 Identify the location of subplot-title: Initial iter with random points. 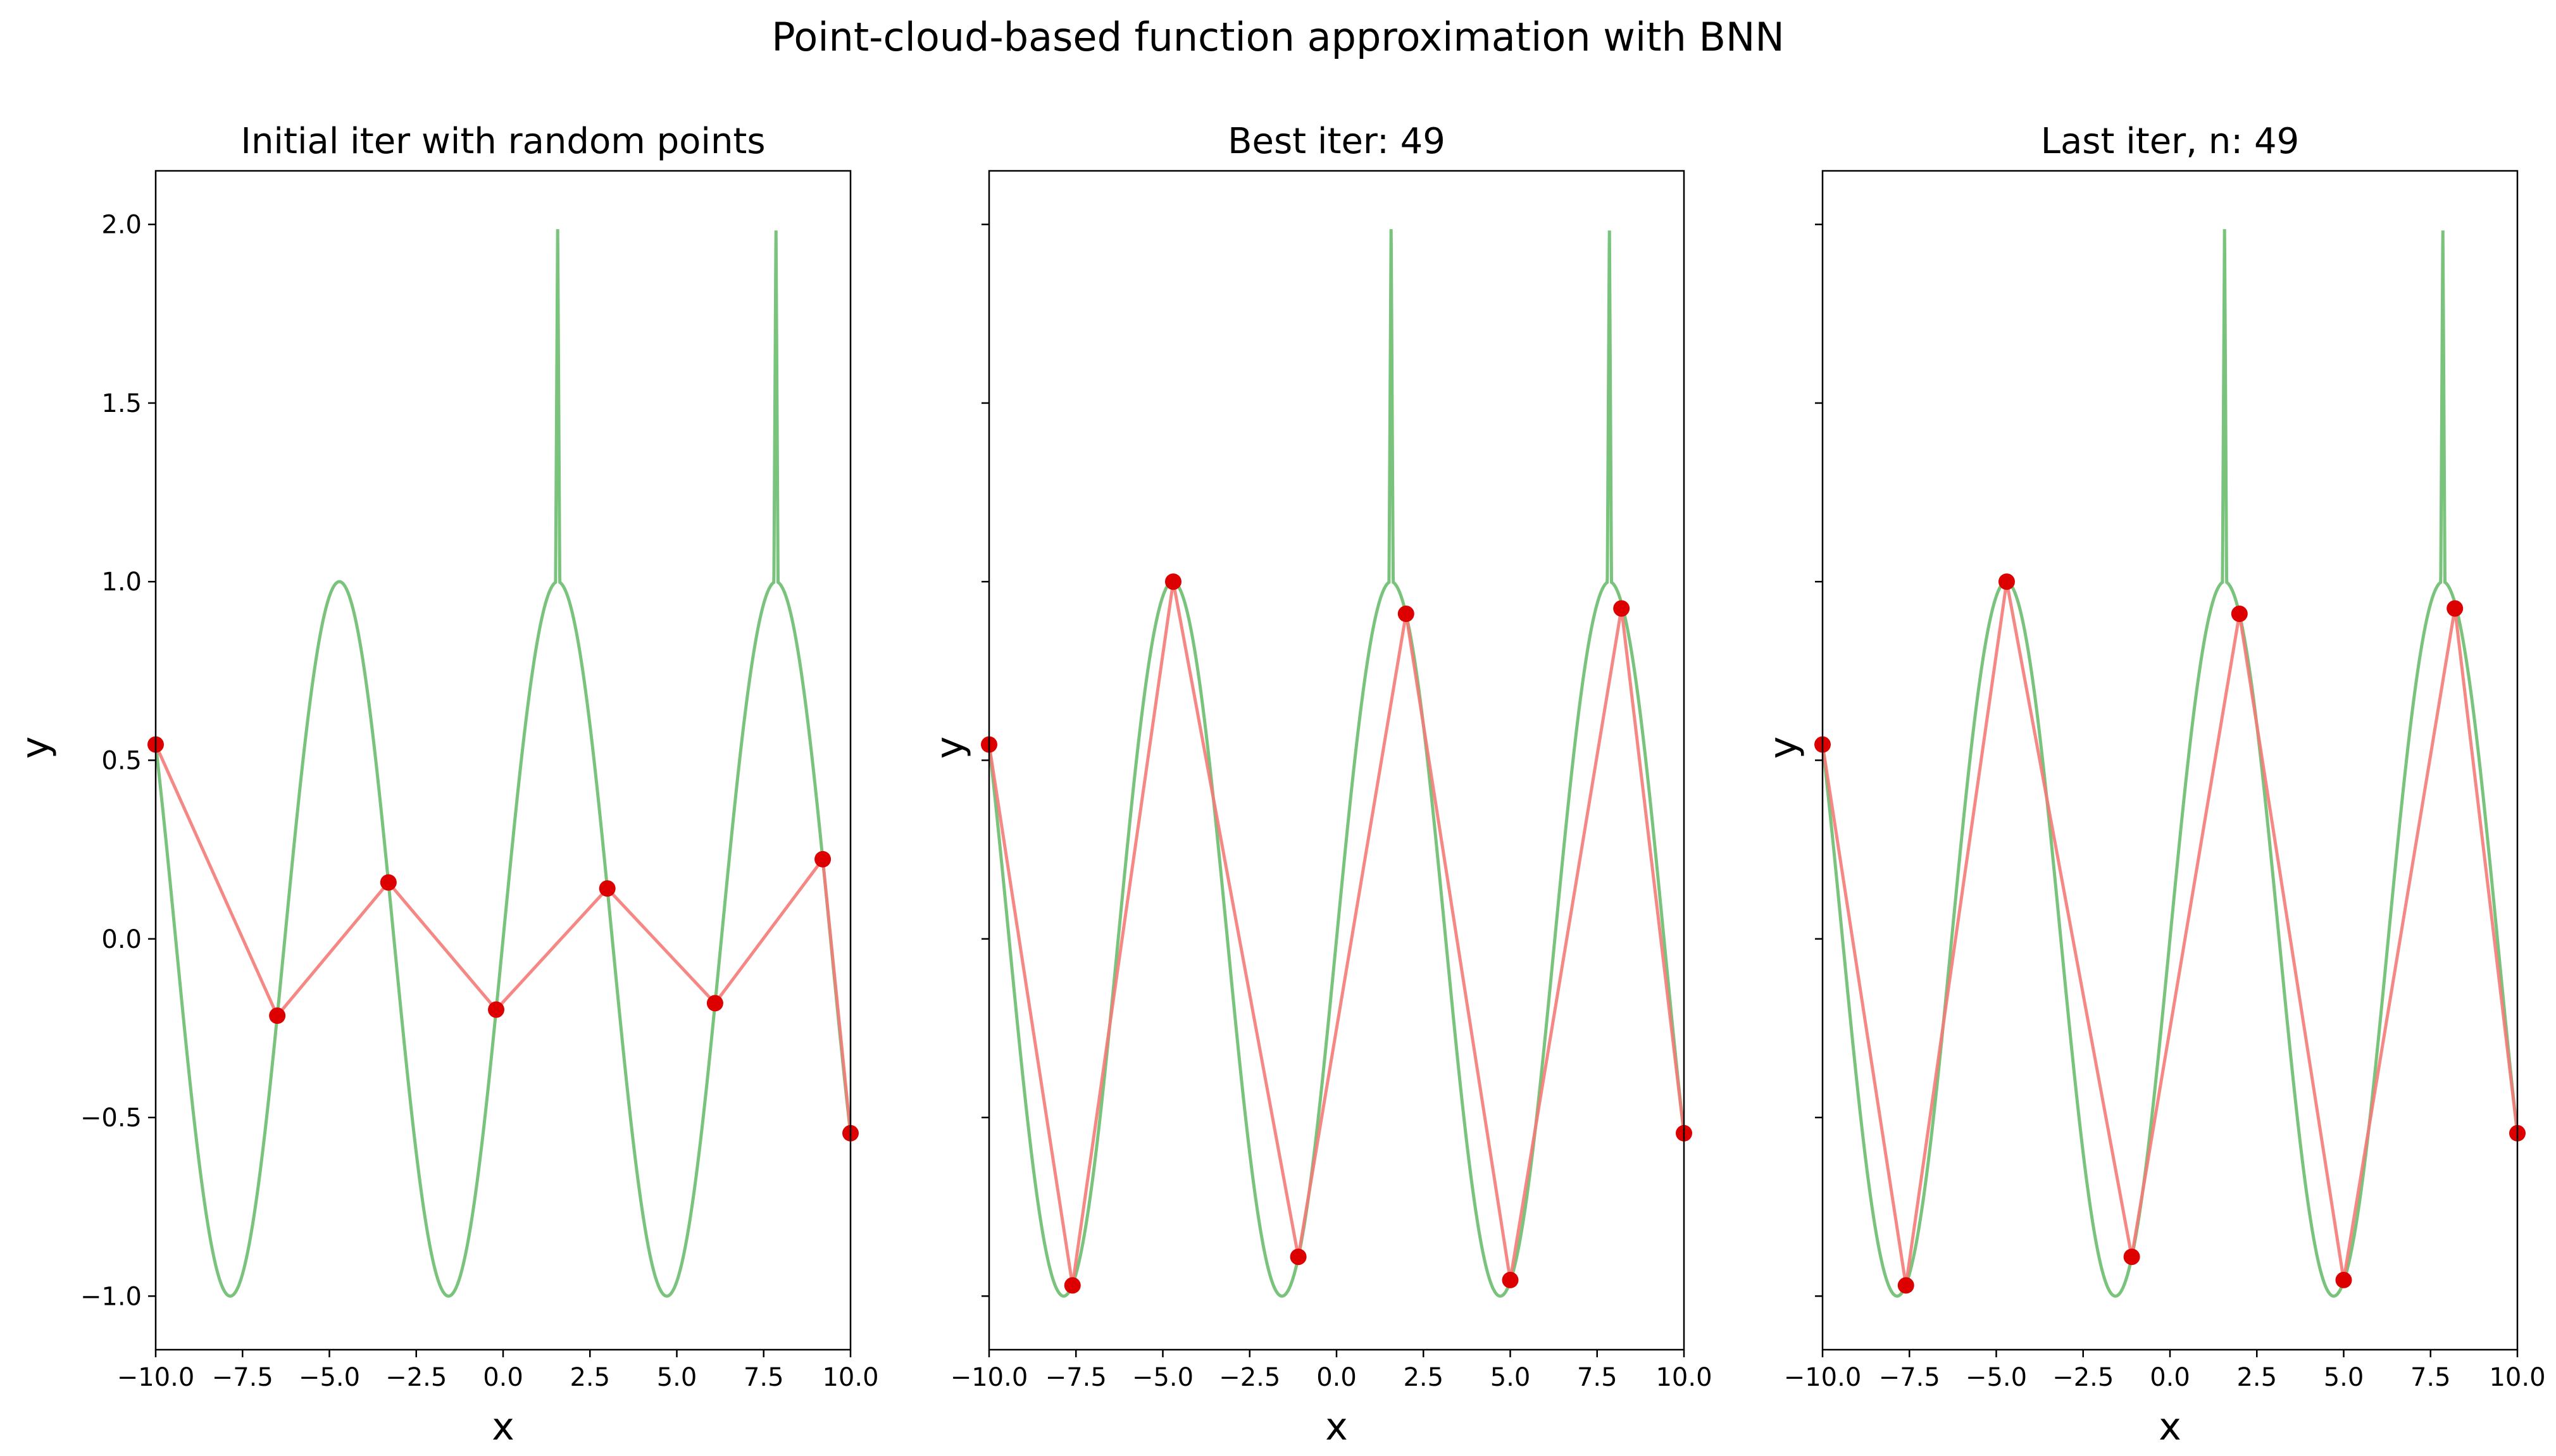
(502, 141).